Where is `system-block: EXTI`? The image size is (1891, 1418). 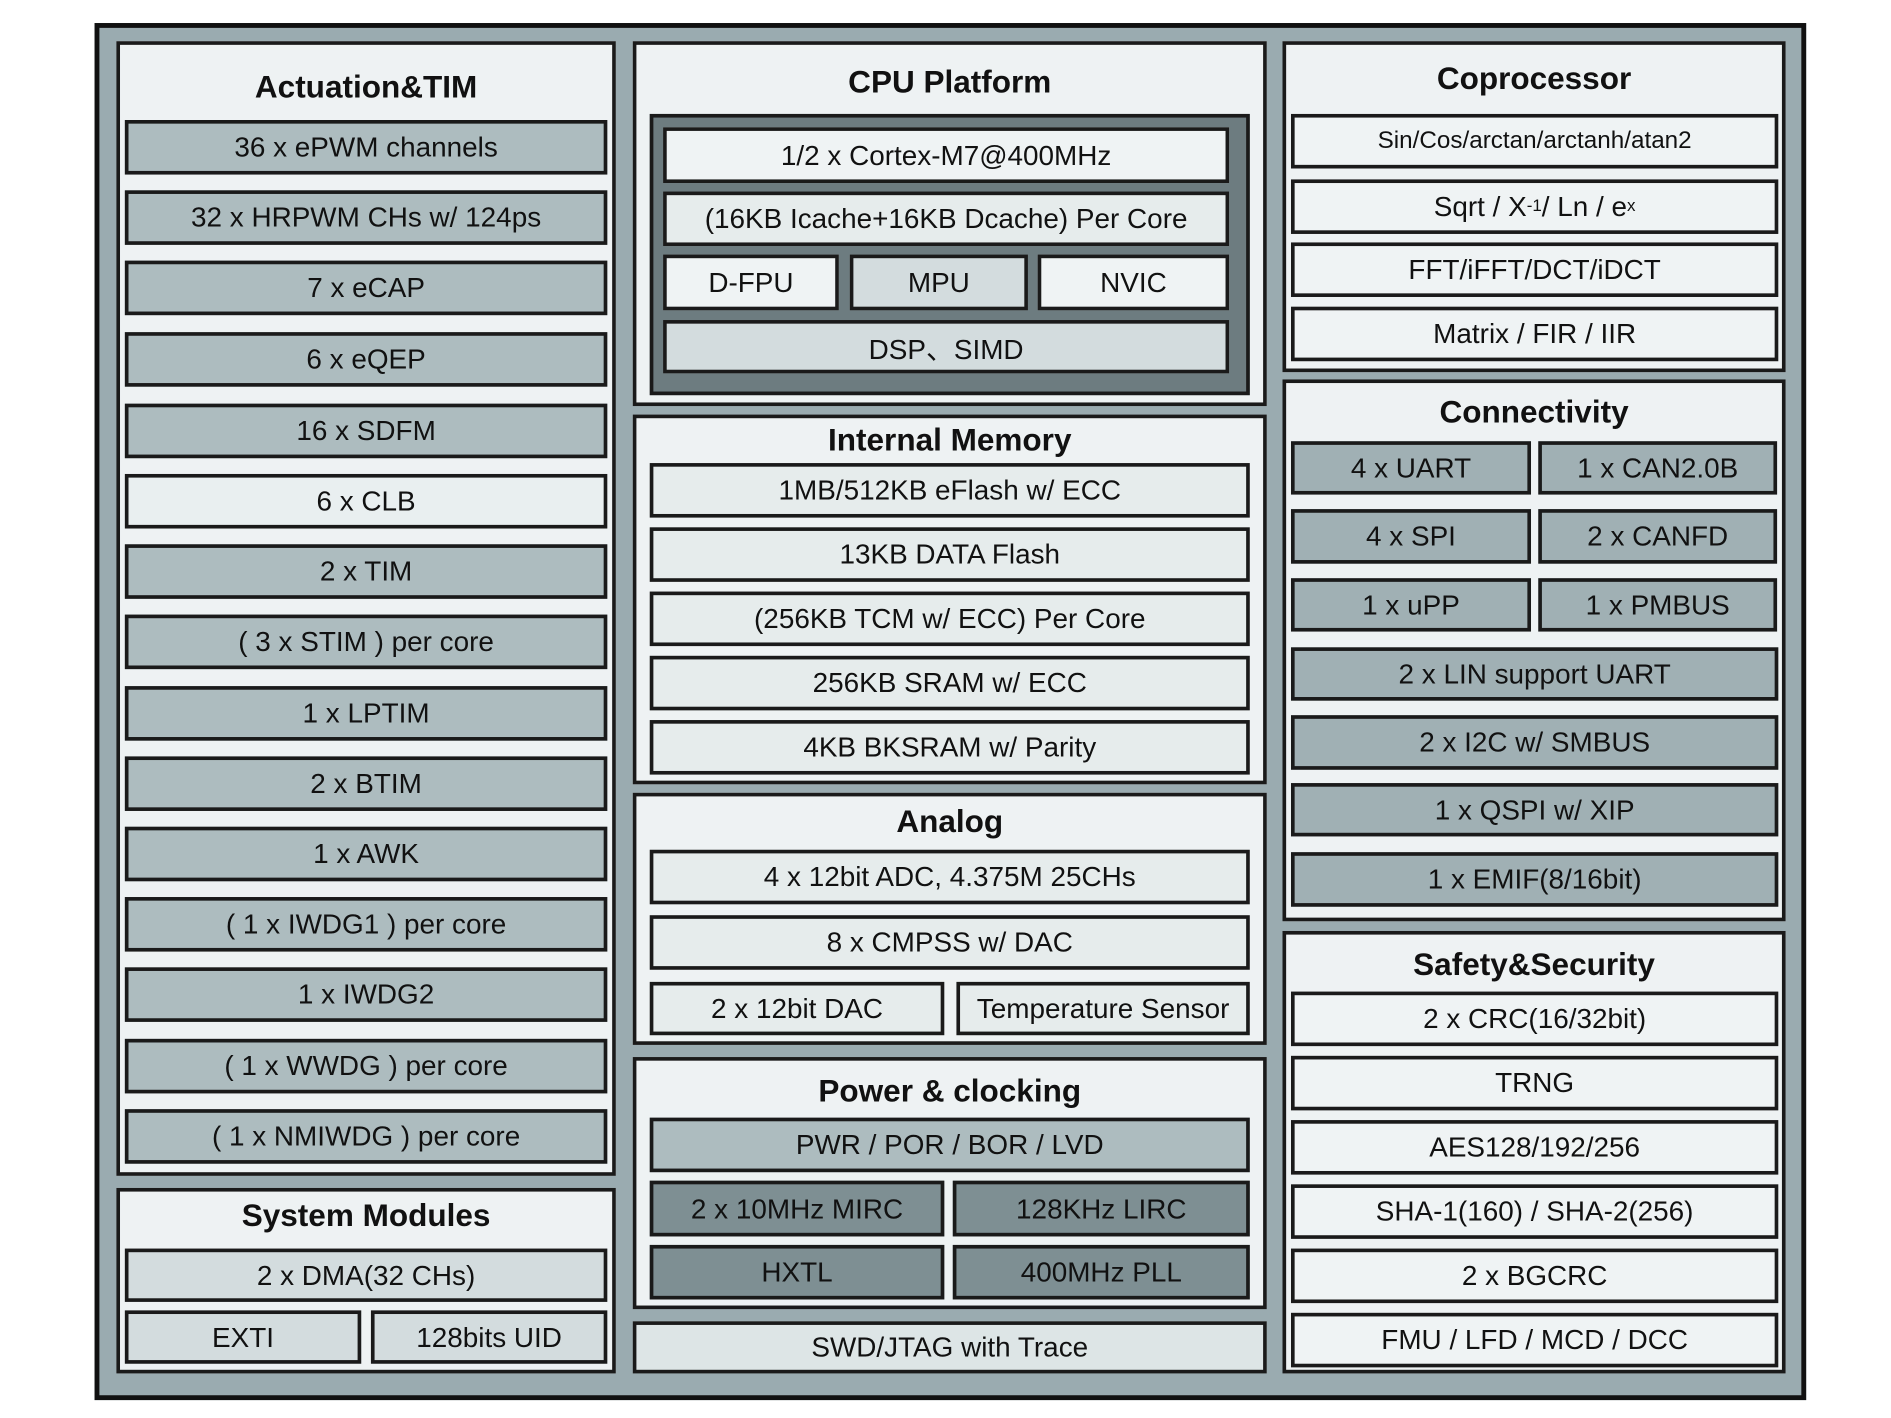 system-block: EXTI is located at coordinates (243, 1337).